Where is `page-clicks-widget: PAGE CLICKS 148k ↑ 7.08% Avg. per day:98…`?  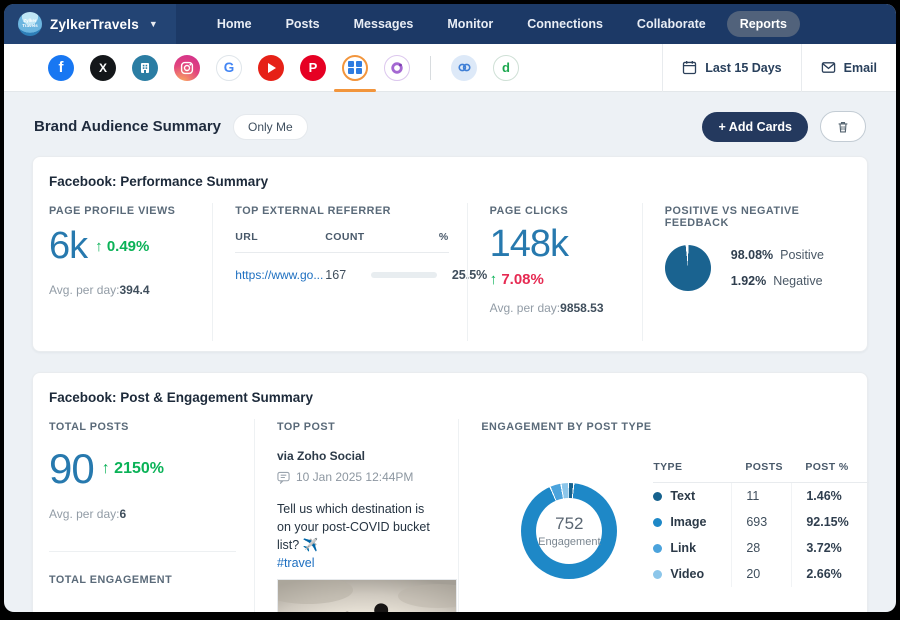
page-clicks-widget: PAGE CLICKS 148k ↑ 7.08% Avg. per day:98… is located at coordinates (554, 272).